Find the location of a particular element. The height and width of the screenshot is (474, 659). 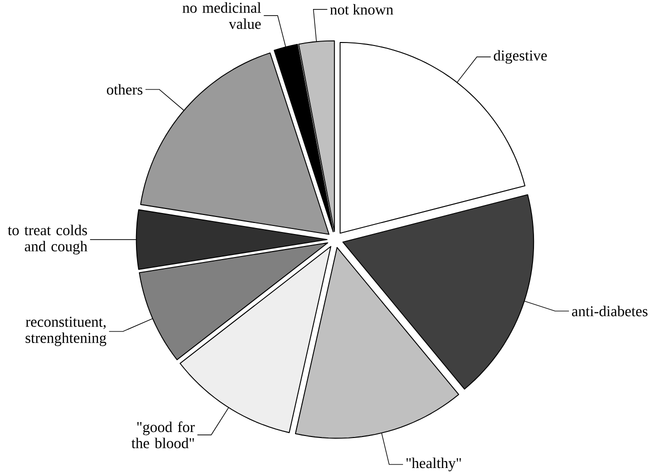

slice-label: digestive is located at coordinates (520, 57).